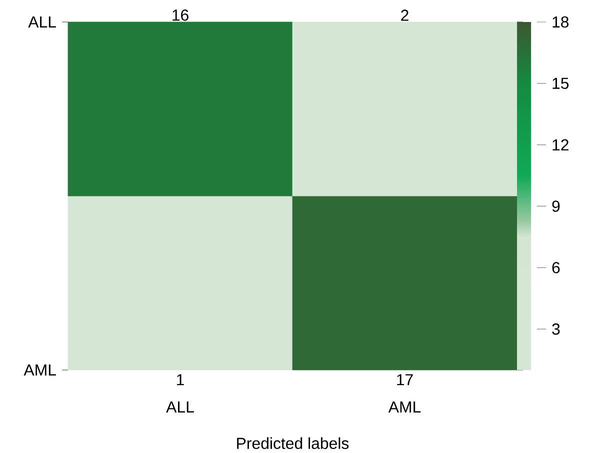 This screenshot has height=453, width=589. I want to click on color-bar-label: 6, so click(556, 268).